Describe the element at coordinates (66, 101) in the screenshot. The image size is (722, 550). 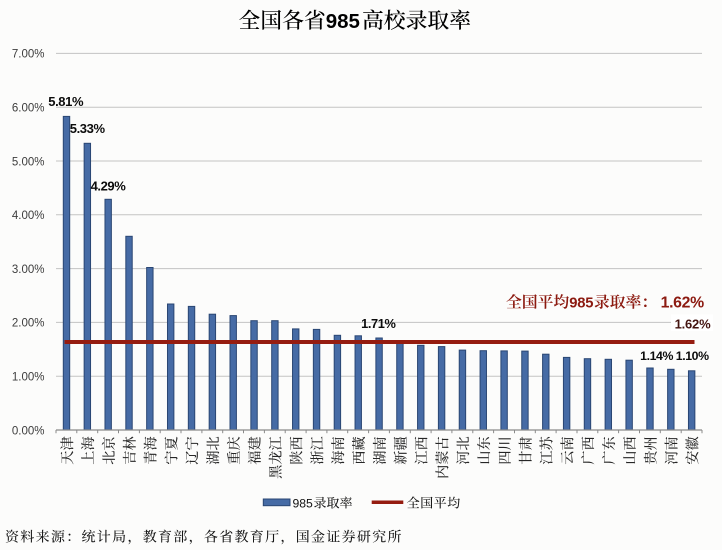
I see `svg-text: 5.81%` at that location.